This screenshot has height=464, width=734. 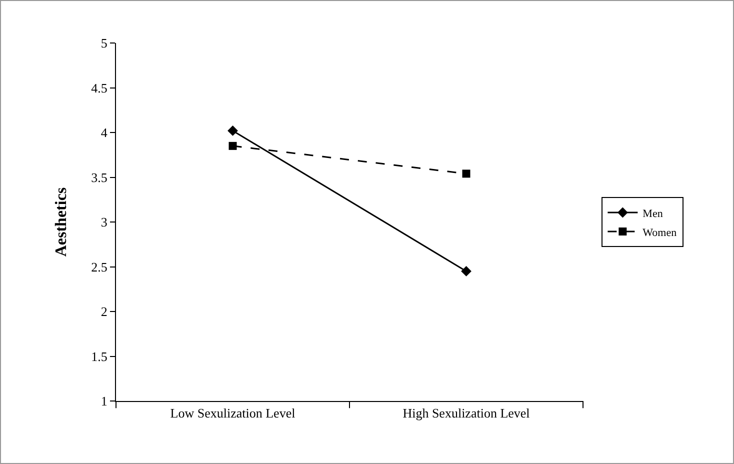 I want to click on legend-label: Women, so click(x=660, y=232).